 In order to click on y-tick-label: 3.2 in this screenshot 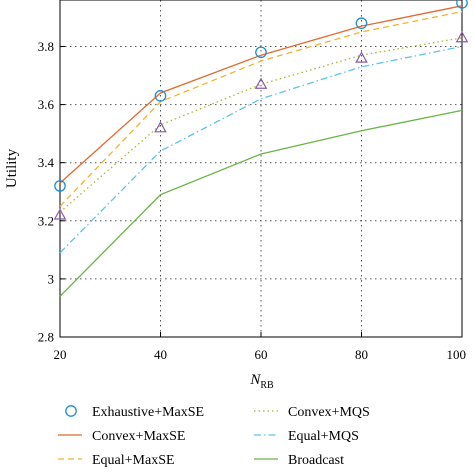, I will do `click(46, 220)`.